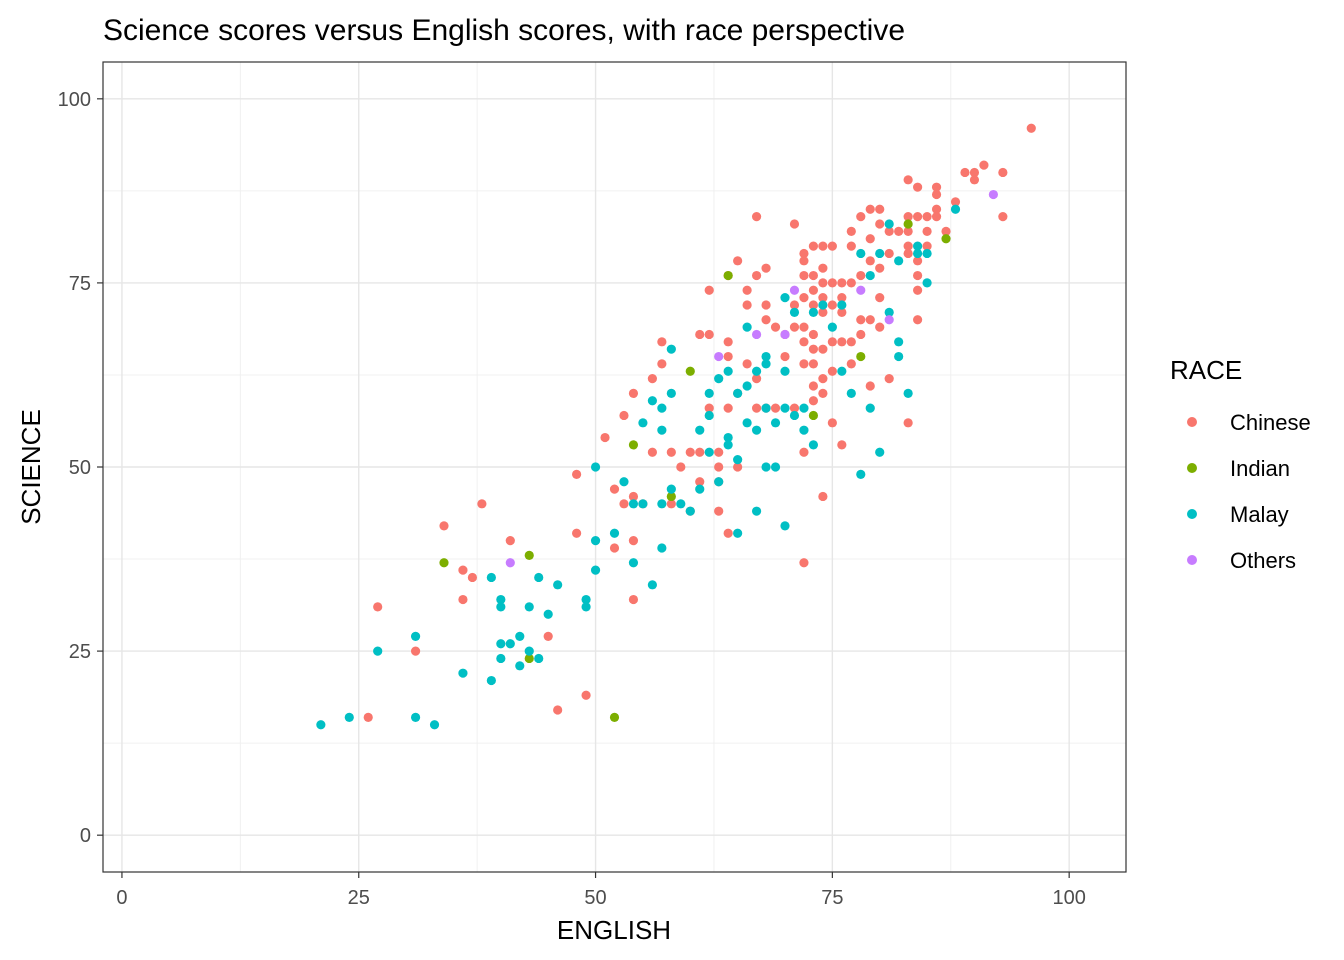 The height and width of the screenshot is (960, 1344). I want to click on legend-item-chinese: Chinese, so click(1249, 422).